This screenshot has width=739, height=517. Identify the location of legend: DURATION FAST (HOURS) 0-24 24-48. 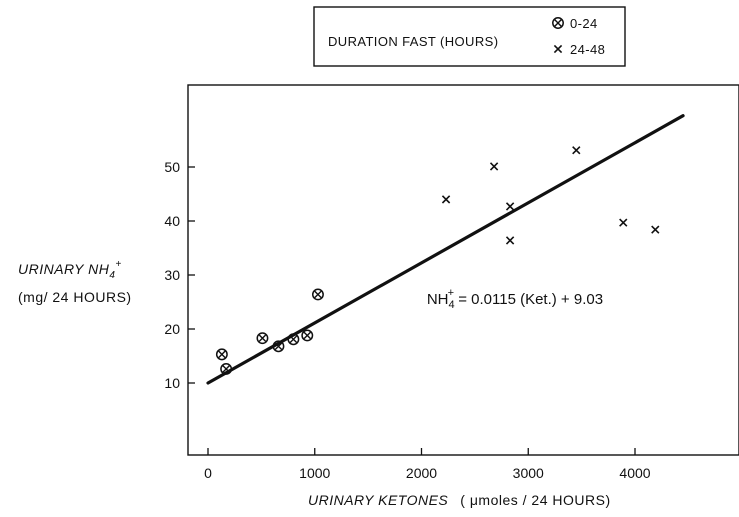
(469, 36).